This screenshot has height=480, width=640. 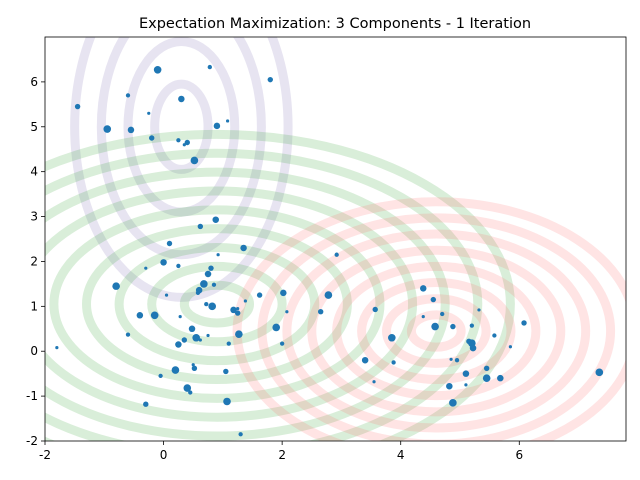 I want to click on x-tick-label: 2, so click(x=282, y=455).